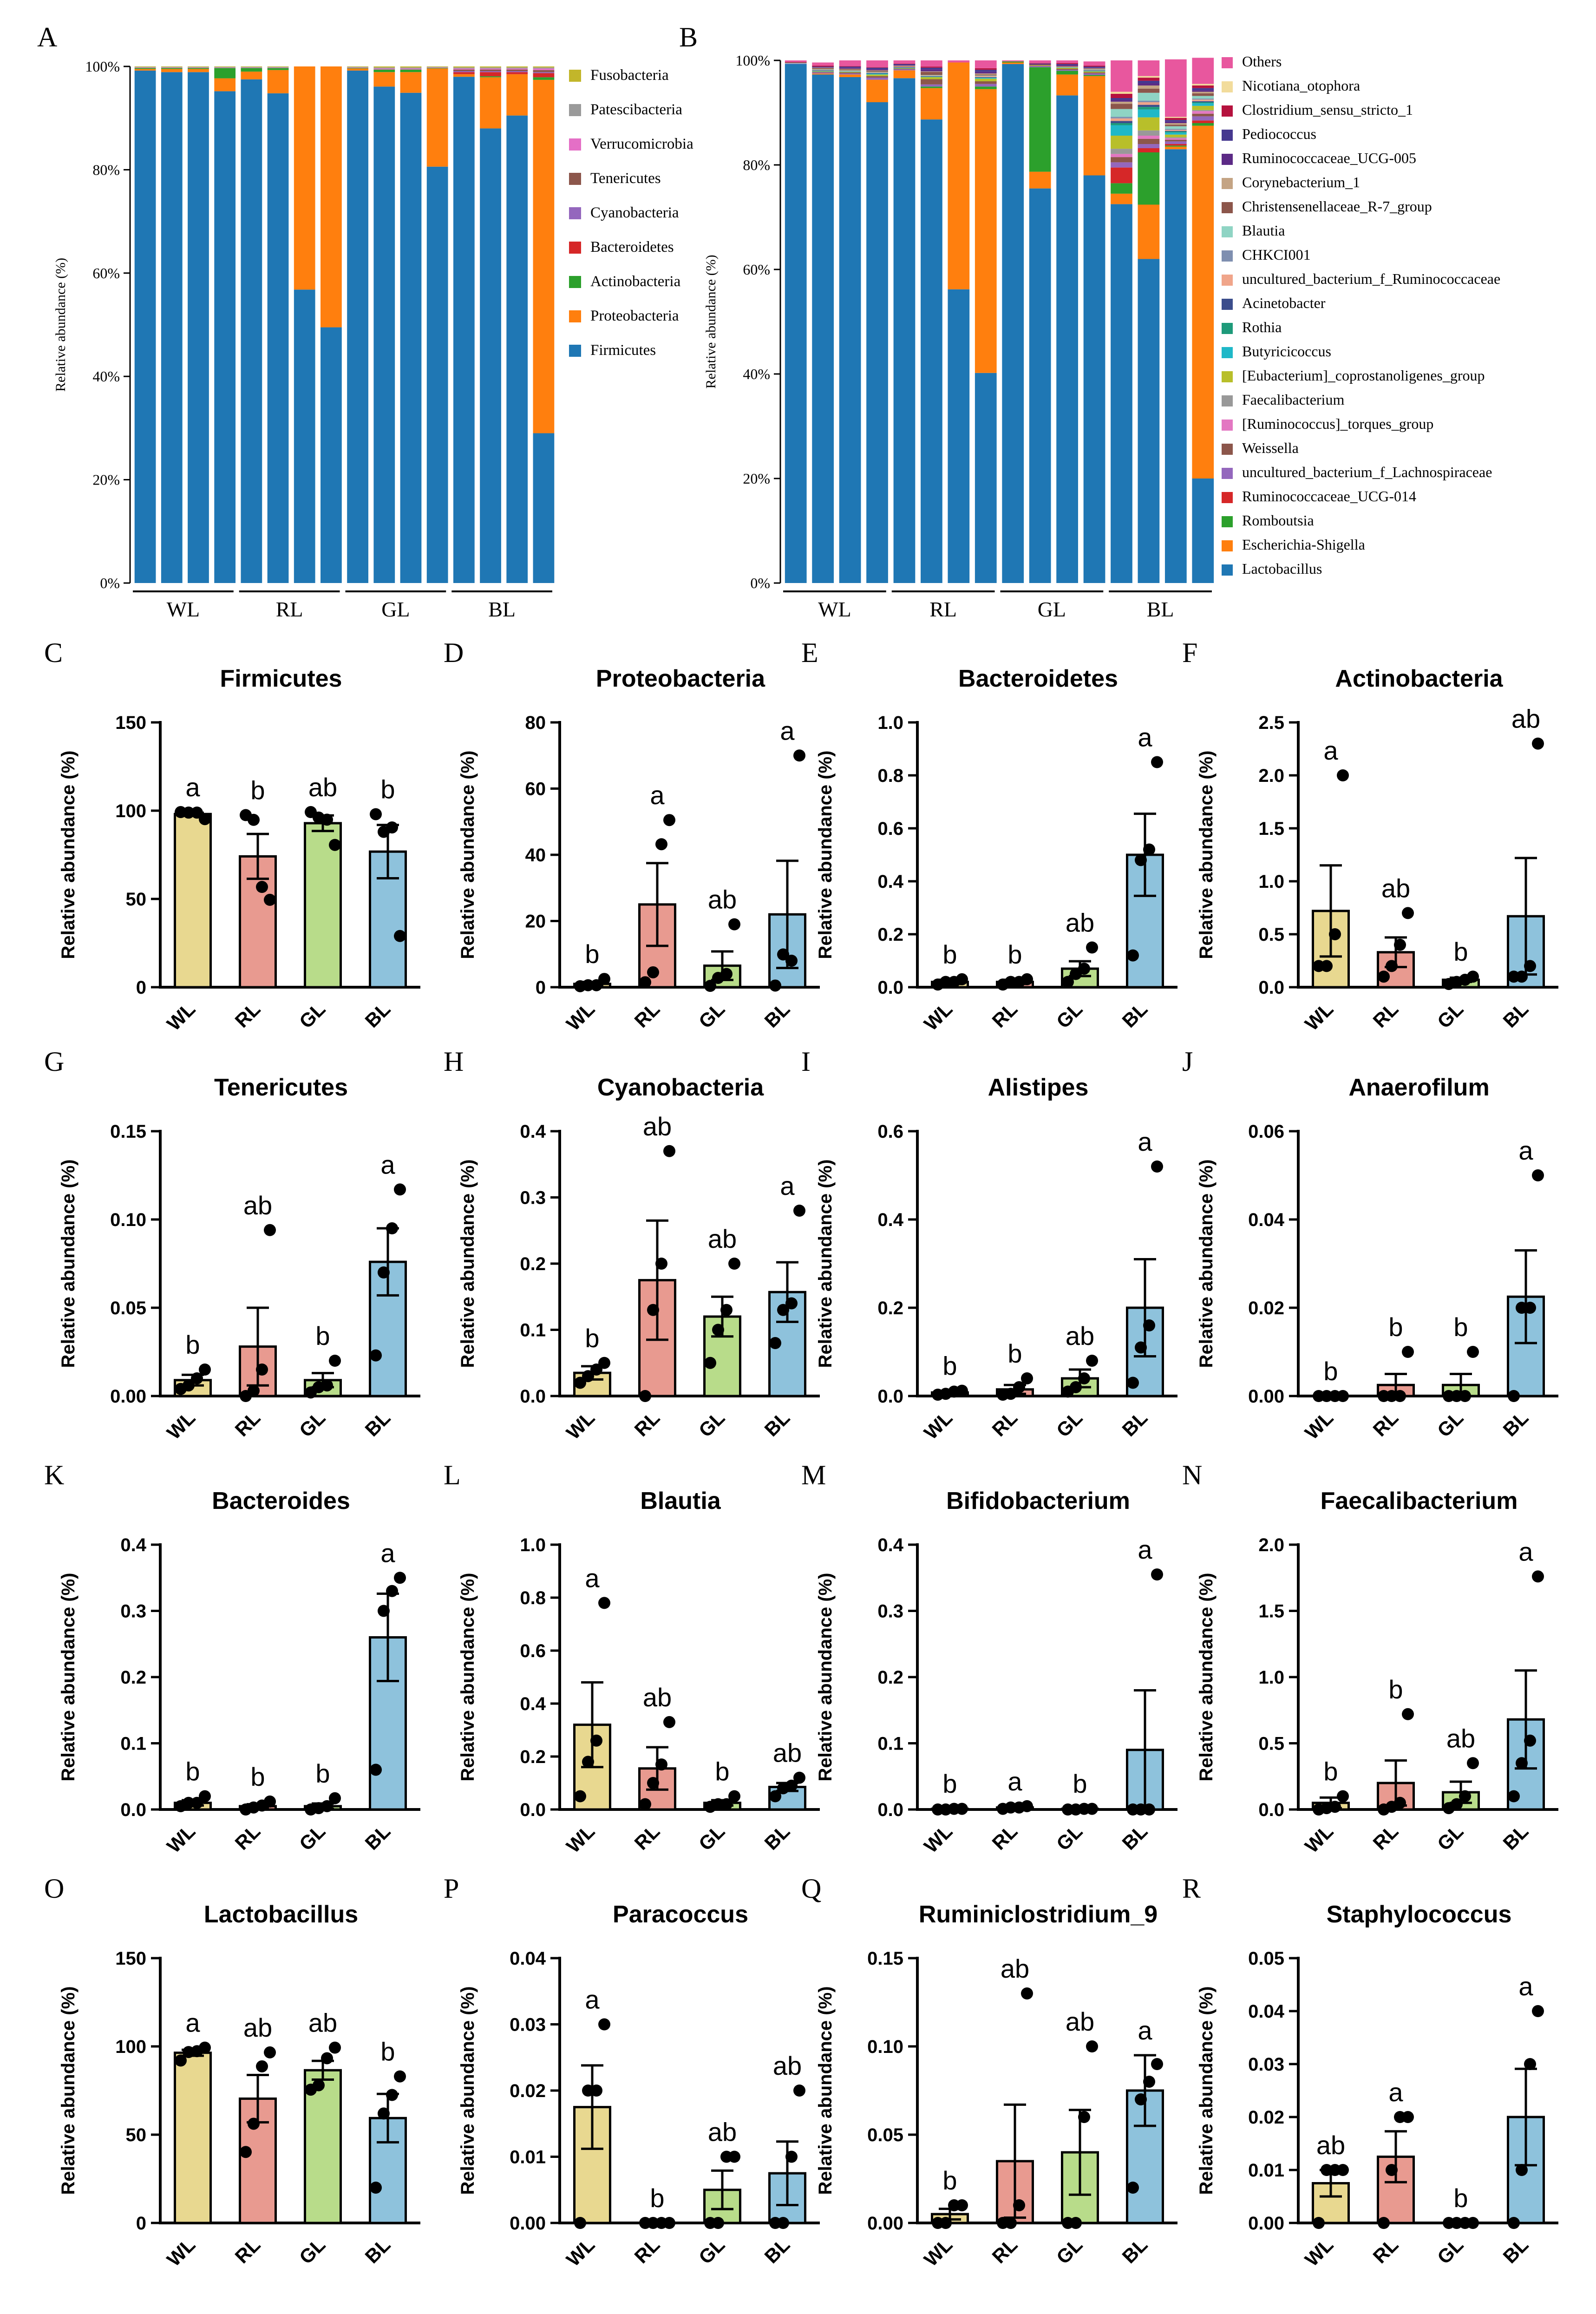  What do you see at coordinates (130, 2047) in the screenshot?
I see `y-tick-label: 100` at bounding box center [130, 2047].